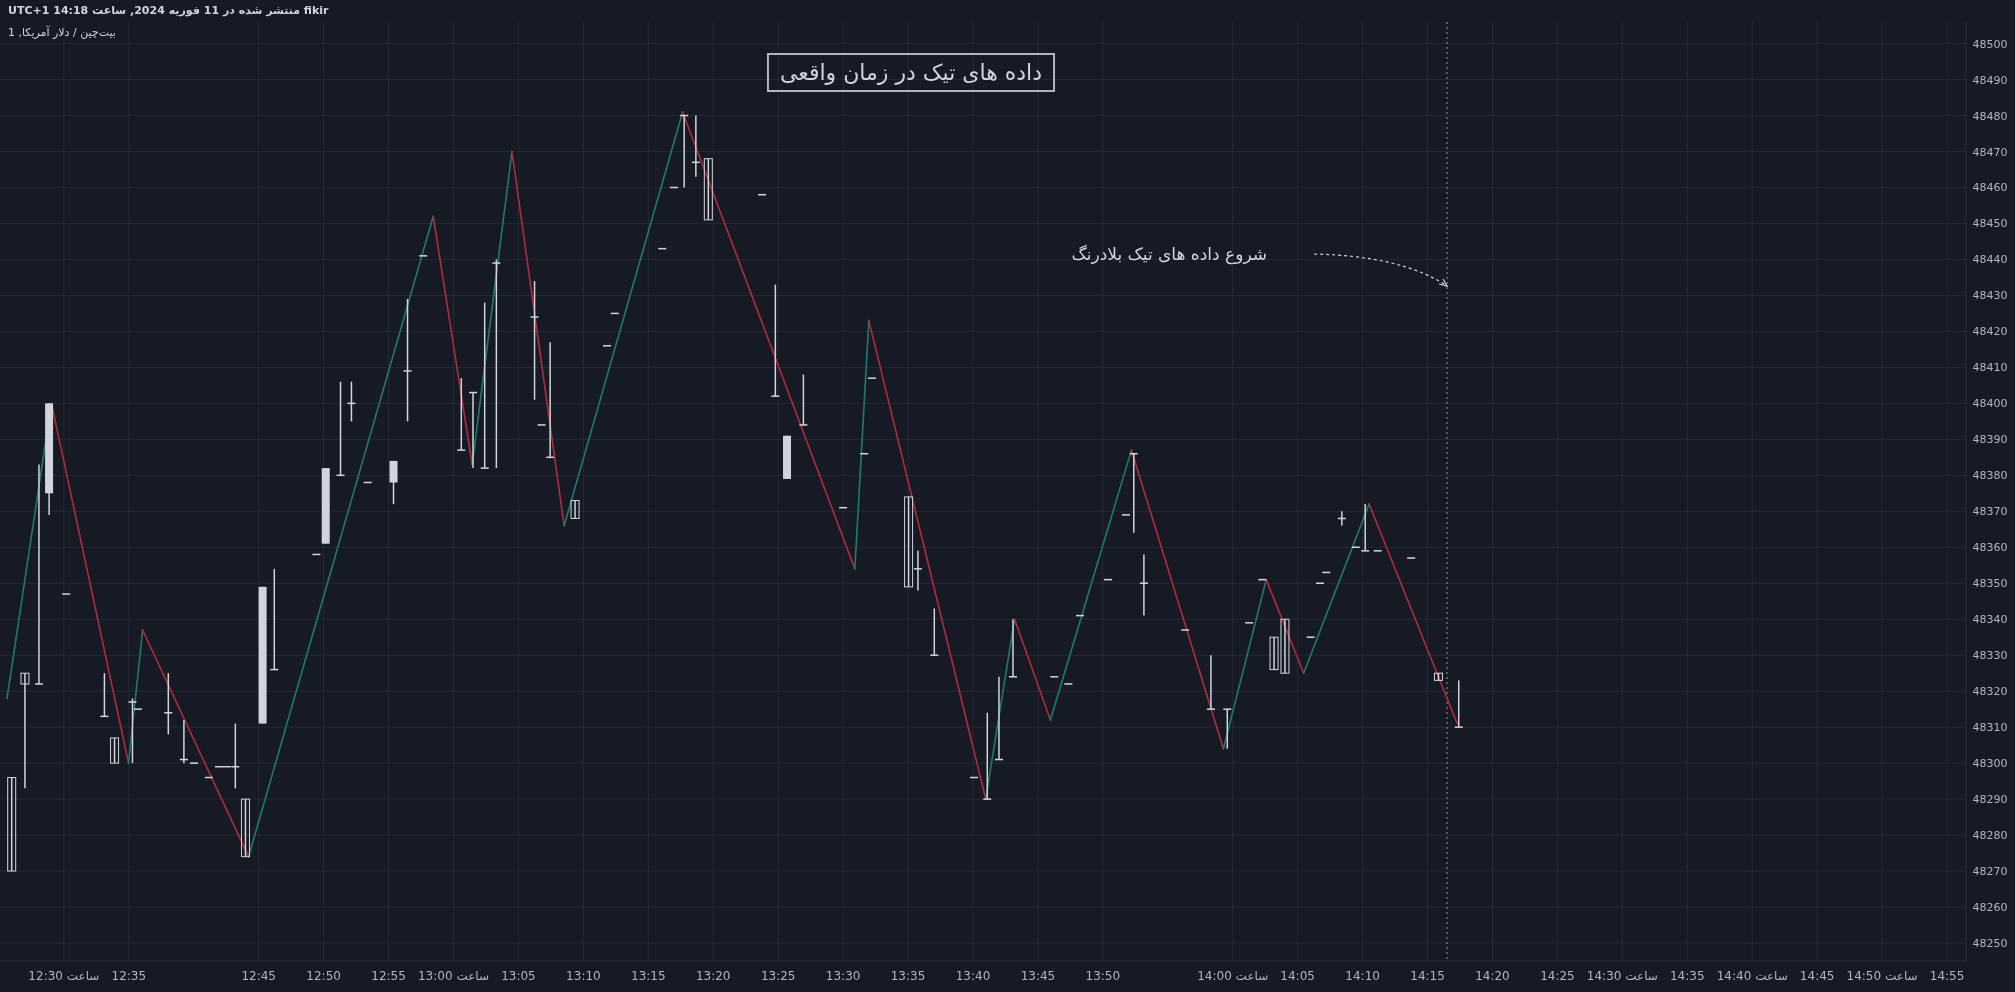  What do you see at coordinates (1990, 548) in the screenshot?
I see `y-tick-label: 48360` at bounding box center [1990, 548].